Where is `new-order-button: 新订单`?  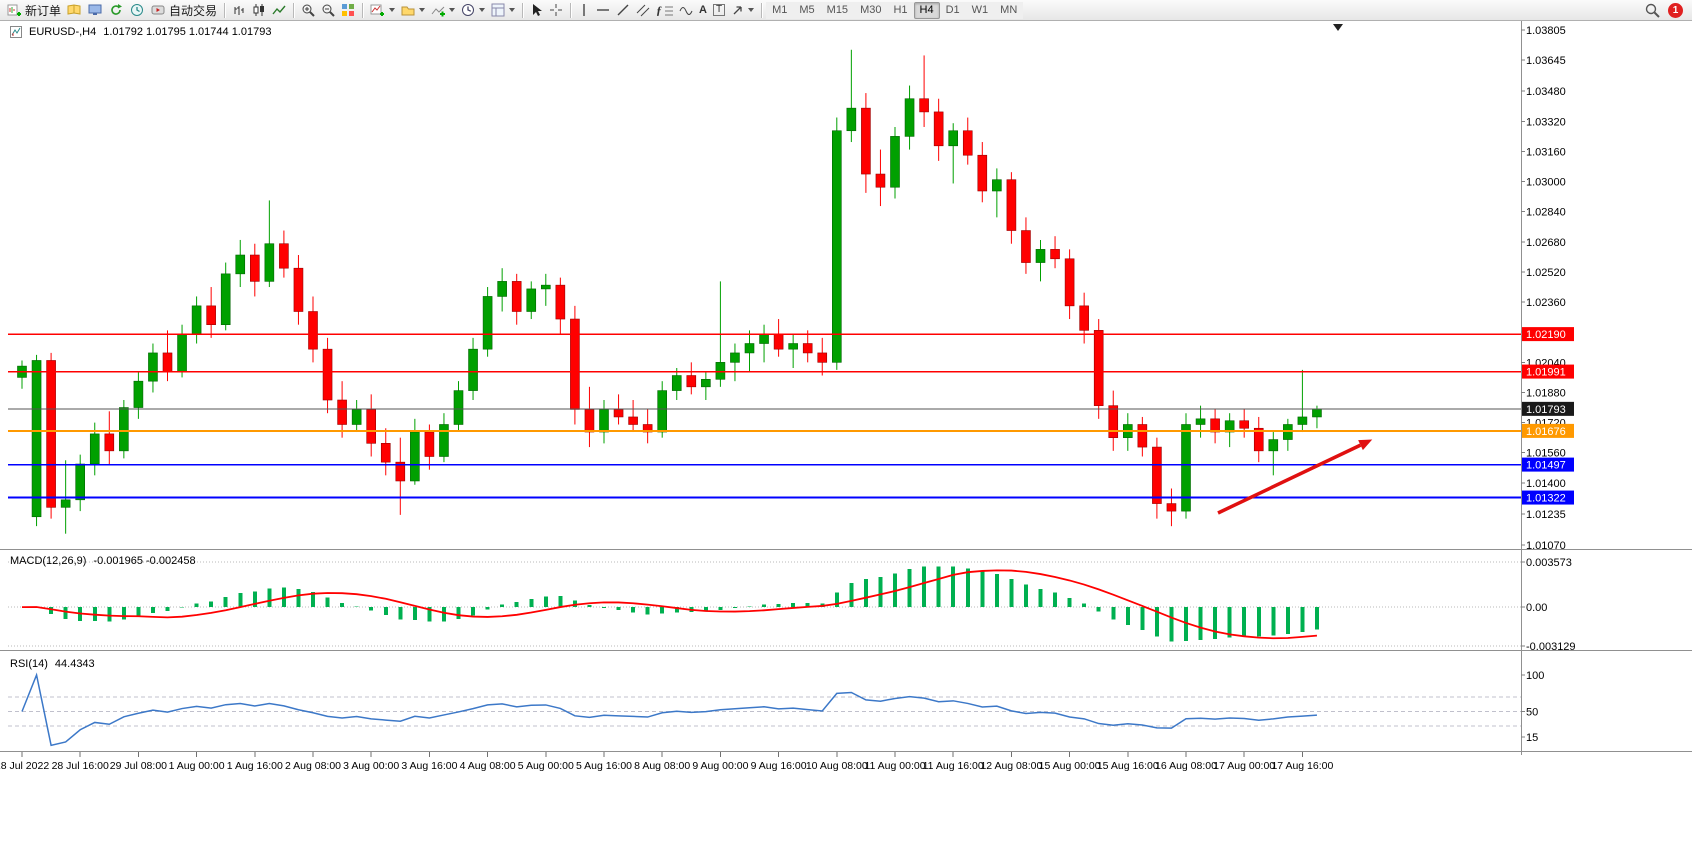 new-order-button: 新订单 is located at coordinates (34, 10).